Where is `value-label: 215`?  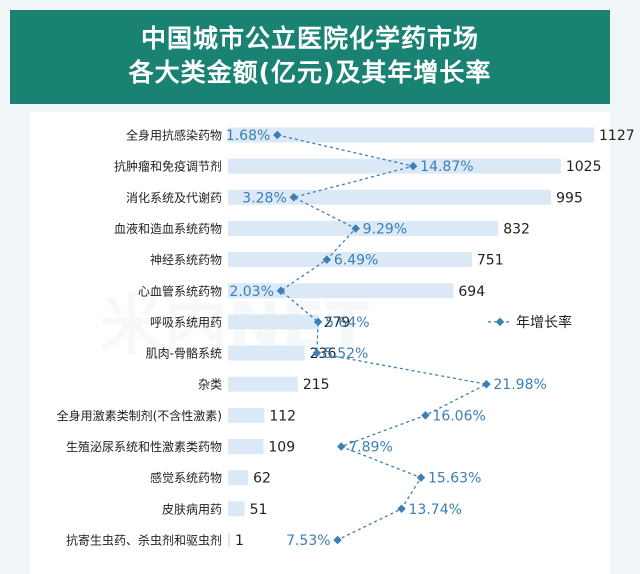 value-label: 215 is located at coordinates (316, 385).